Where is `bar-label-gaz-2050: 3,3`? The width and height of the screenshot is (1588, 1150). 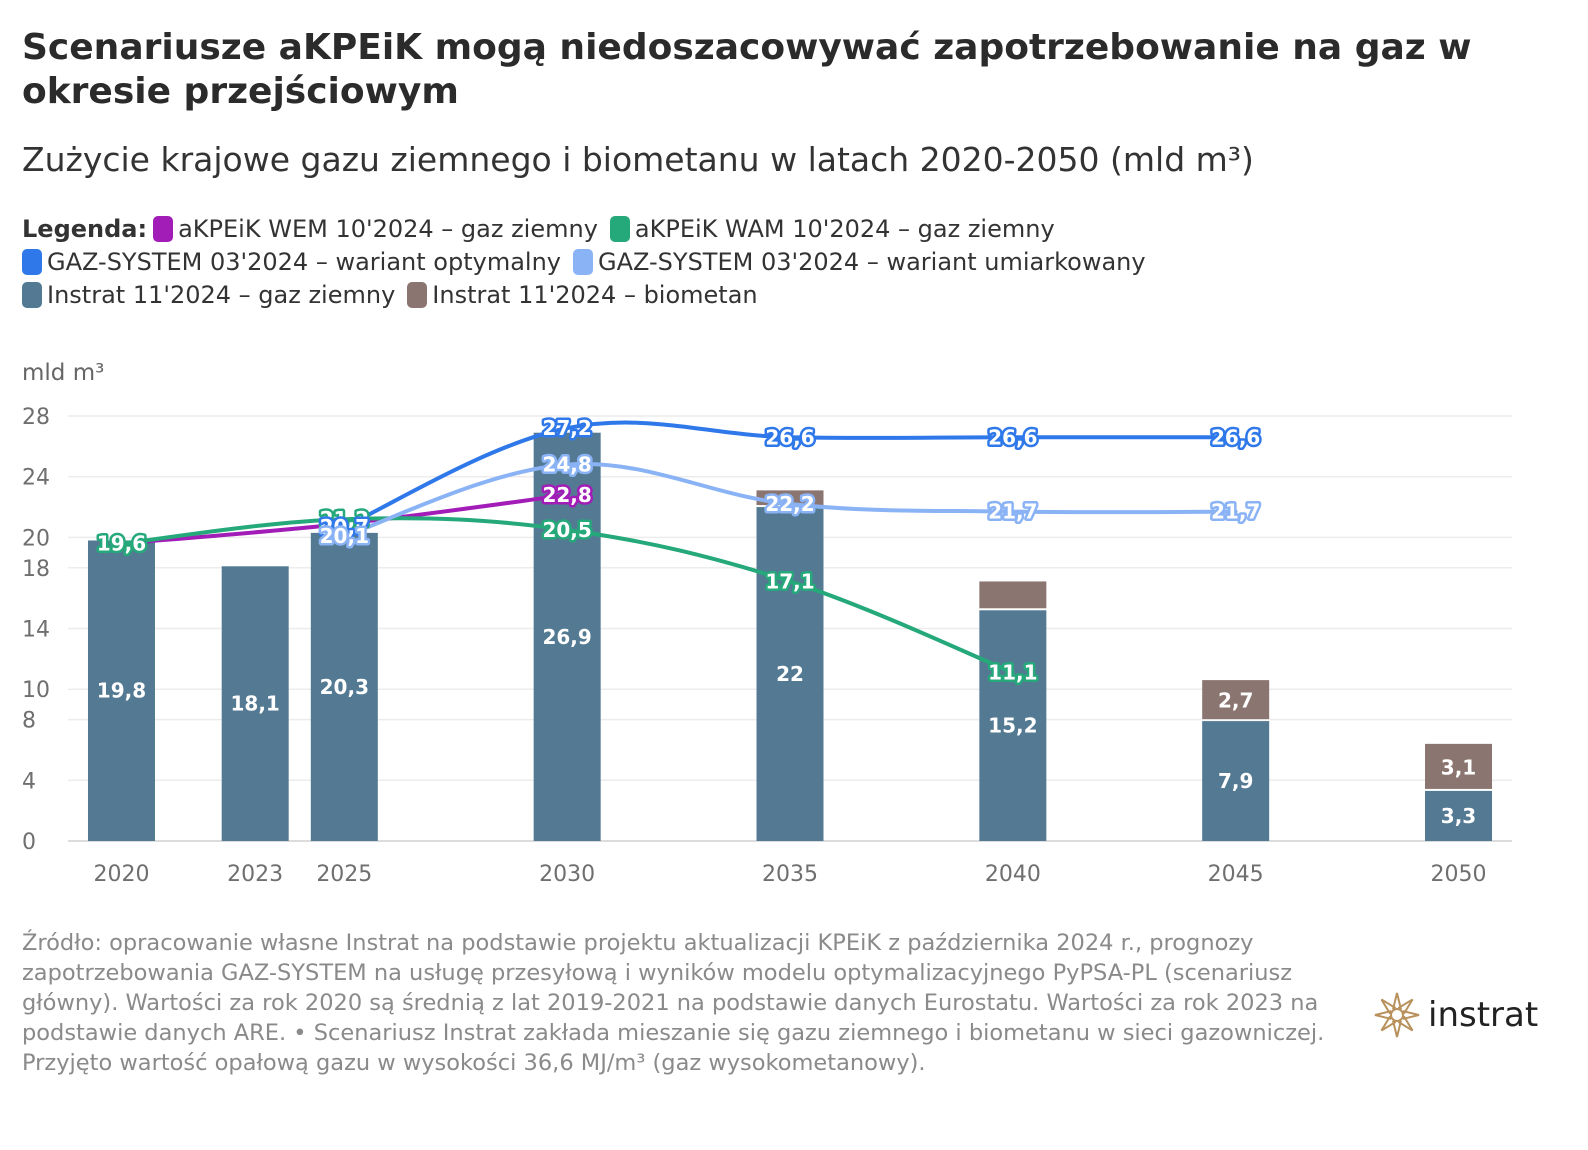 bar-label-gaz-2050: 3,3 is located at coordinates (1458, 816).